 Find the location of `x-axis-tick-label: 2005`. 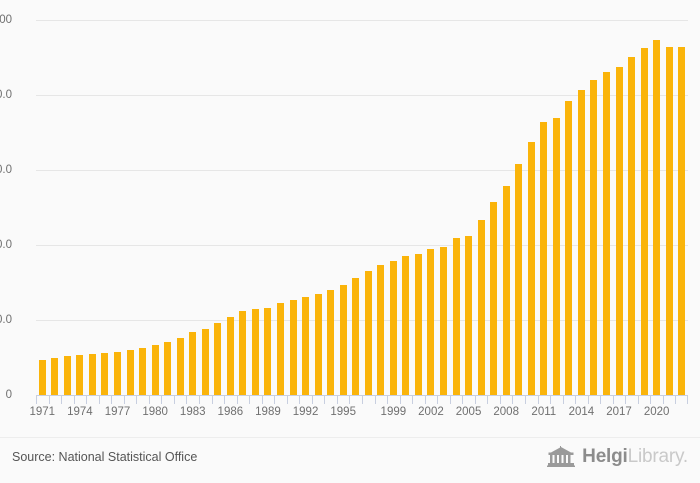

x-axis-tick-label: 2005 is located at coordinates (468, 412).